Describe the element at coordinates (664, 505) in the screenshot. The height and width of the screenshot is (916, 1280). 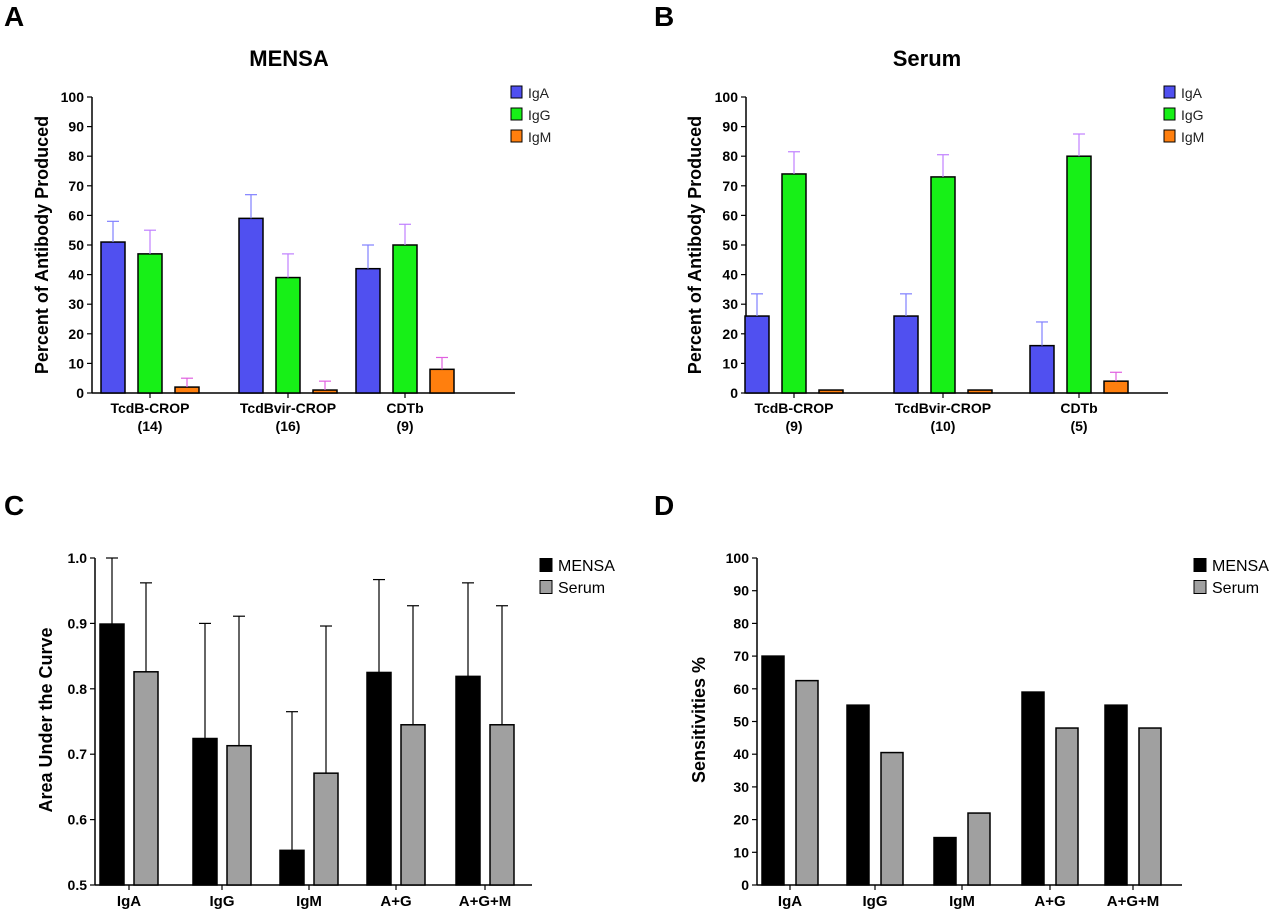
I see `panel-letter: D` at that location.